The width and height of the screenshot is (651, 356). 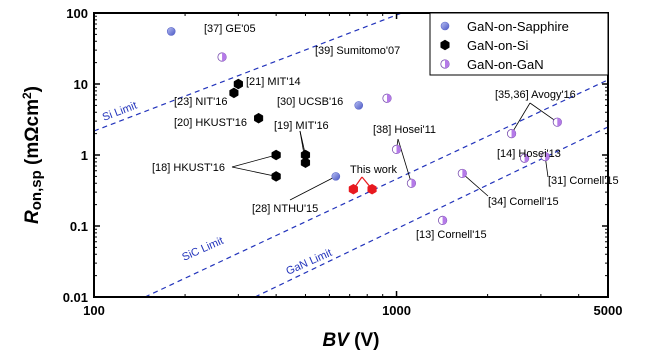 I want to click on data-label: [30] UCSB'16, so click(x=310, y=102).